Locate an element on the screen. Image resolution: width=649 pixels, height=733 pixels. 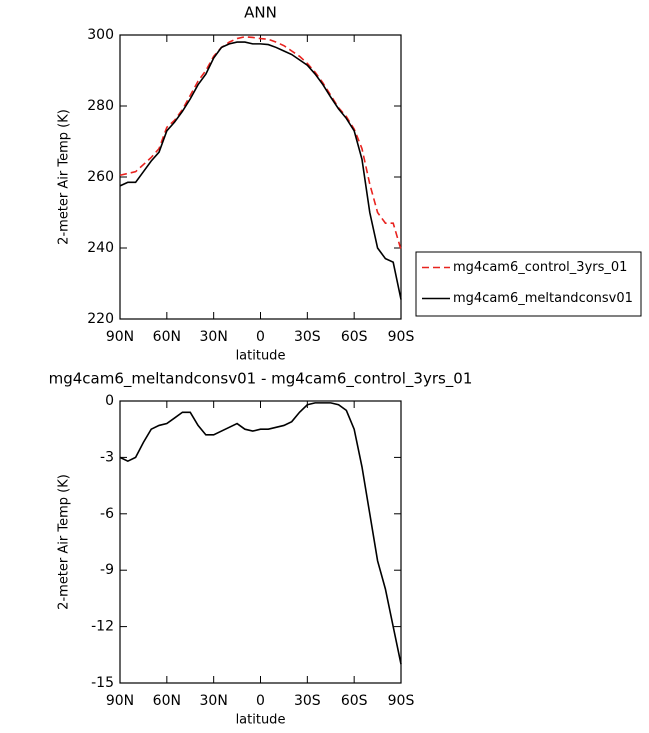
chart-title: ANN is located at coordinates (260, 13).